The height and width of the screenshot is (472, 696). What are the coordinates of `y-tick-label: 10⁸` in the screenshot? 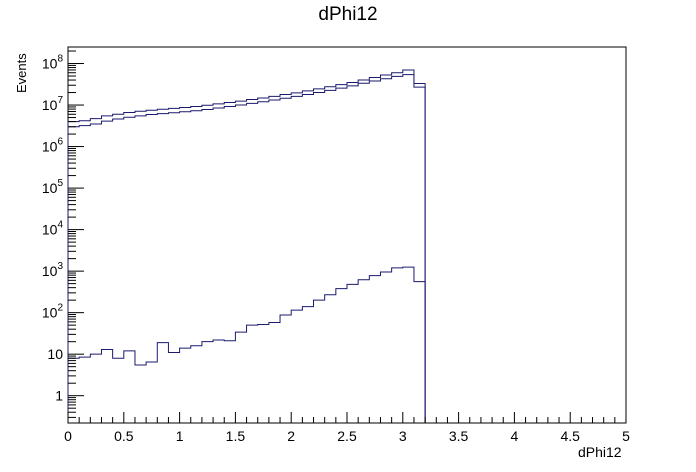 It's located at (53, 63).